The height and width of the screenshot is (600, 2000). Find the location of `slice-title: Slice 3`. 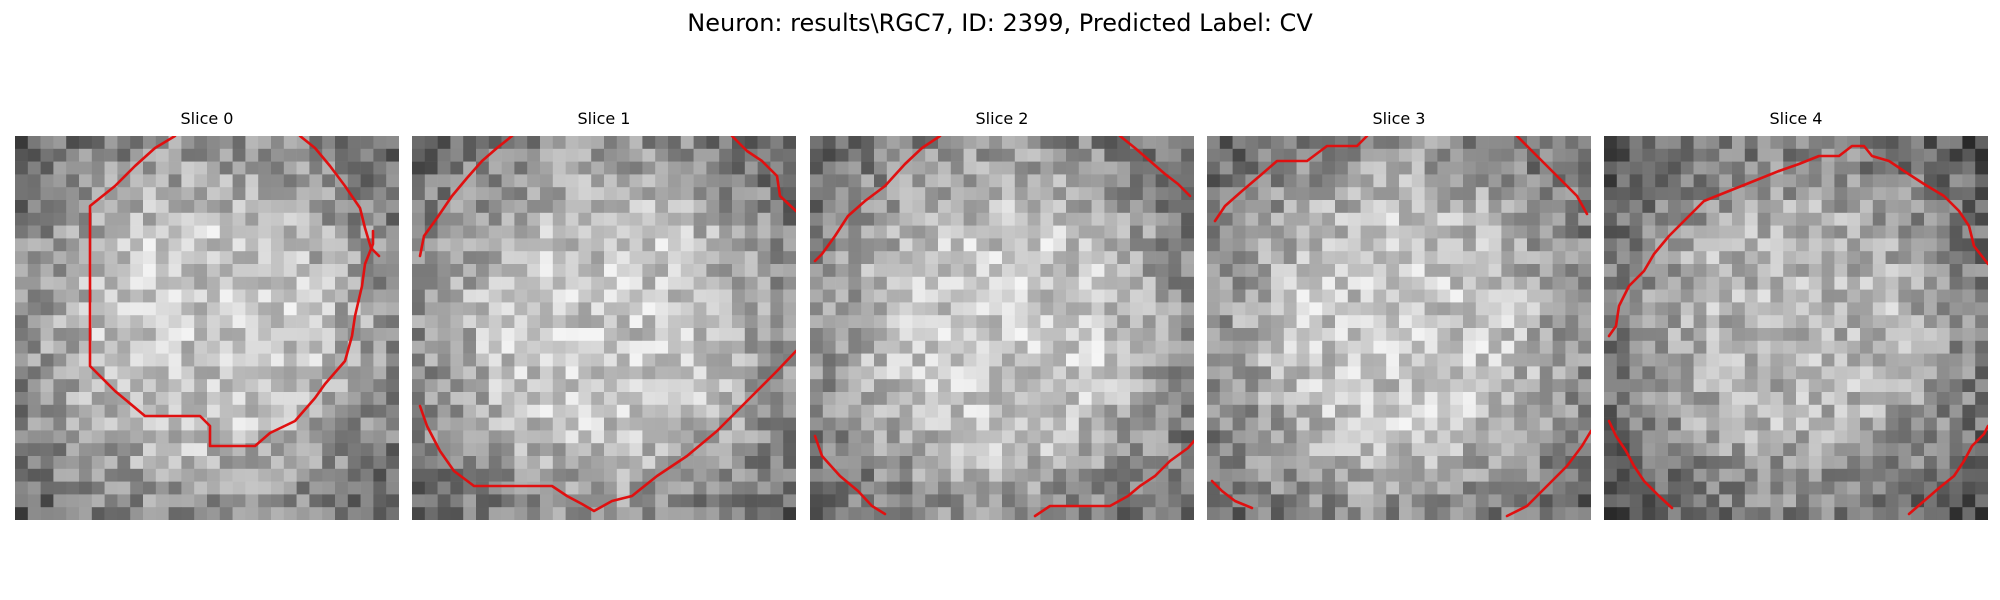

slice-title: Slice 3 is located at coordinates (1399, 118).